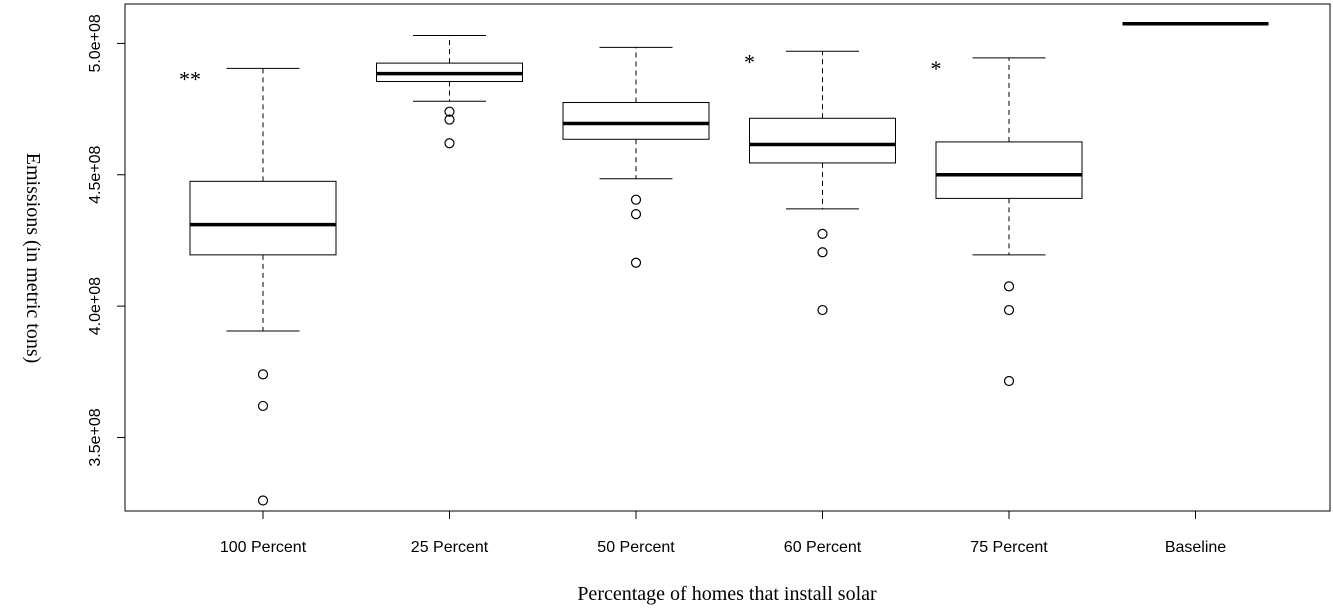 This screenshot has height=608, width=1333. I want to click on y-tick-label: 5.0e+08, so click(95, 43).